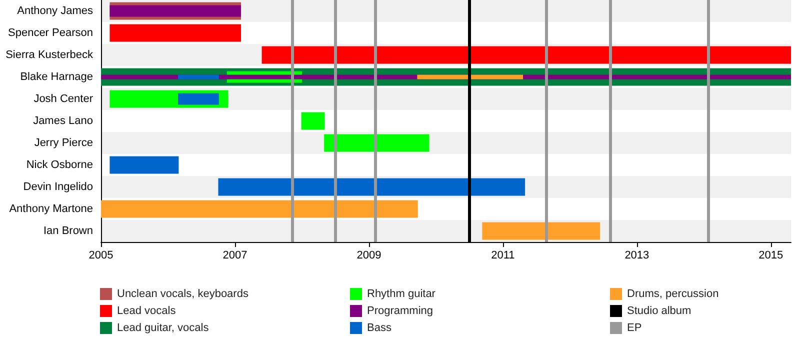  What do you see at coordinates (771, 256) in the screenshot?
I see `x-tick-label: 2015` at bounding box center [771, 256].